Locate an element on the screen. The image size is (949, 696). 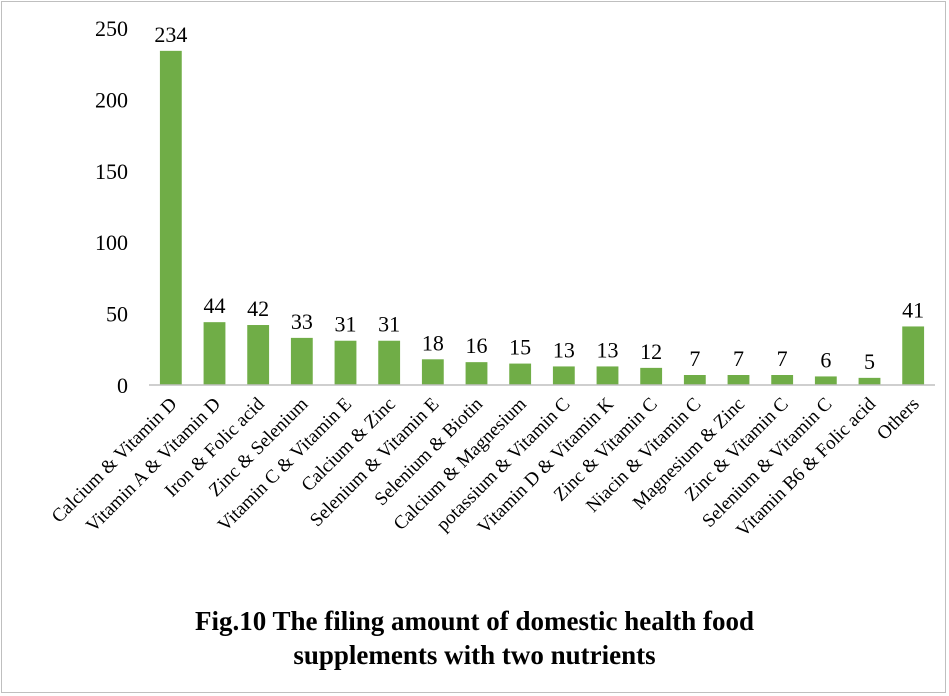
y-tick-label: 150 is located at coordinates (111, 171).